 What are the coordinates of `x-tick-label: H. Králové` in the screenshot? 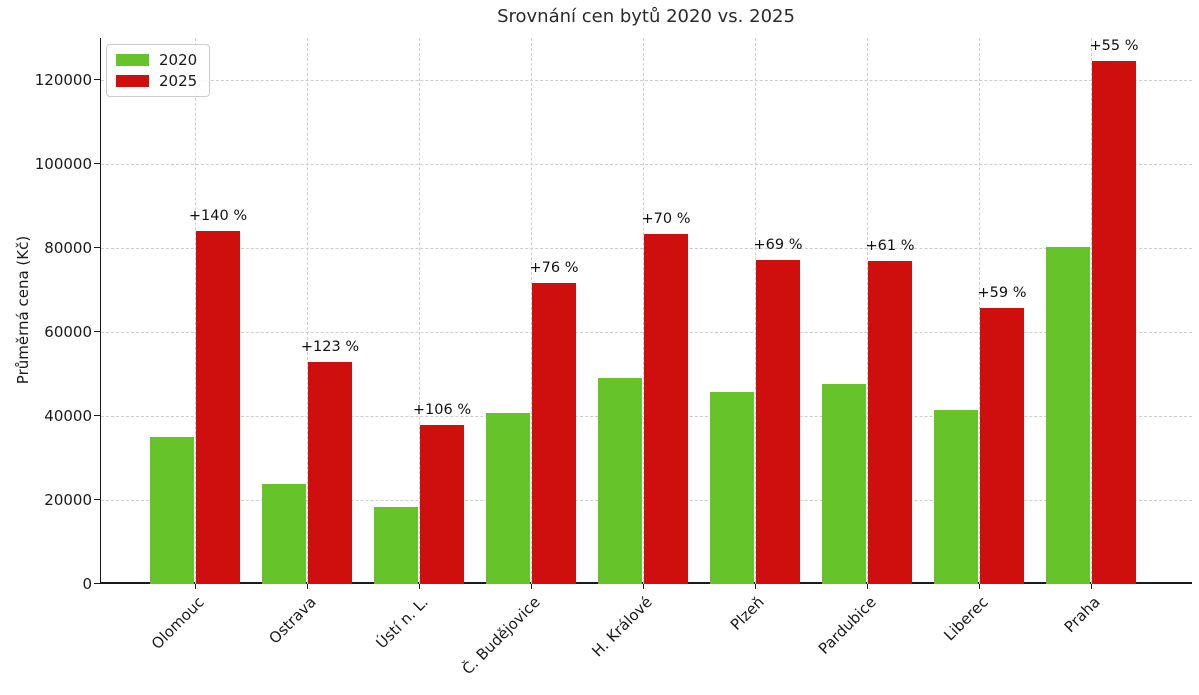 It's located at (622, 627).